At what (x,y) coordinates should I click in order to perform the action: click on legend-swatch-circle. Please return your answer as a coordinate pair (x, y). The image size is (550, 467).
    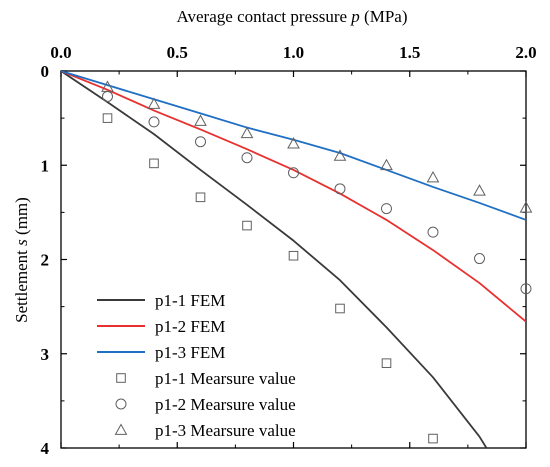
    Looking at the image, I should click on (121, 404).